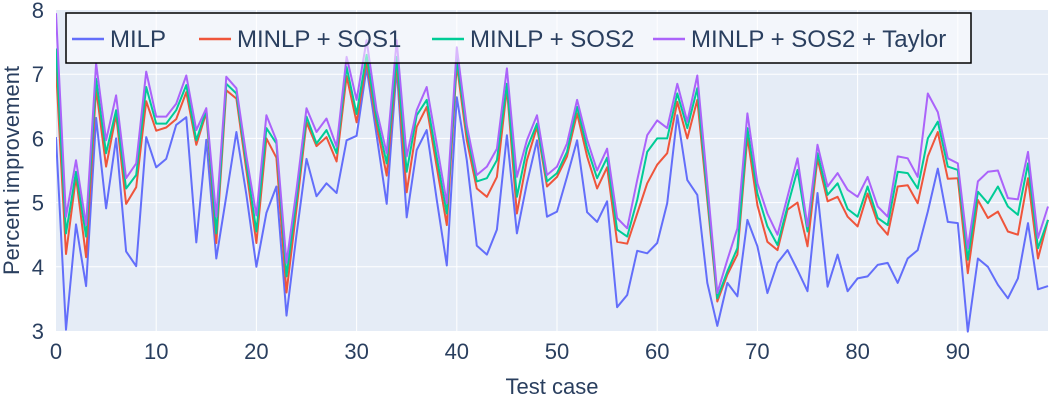  What do you see at coordinates (156, 351) in the screenshot?
I see `x-tick-label: 10` at bounding box center [156, 351].